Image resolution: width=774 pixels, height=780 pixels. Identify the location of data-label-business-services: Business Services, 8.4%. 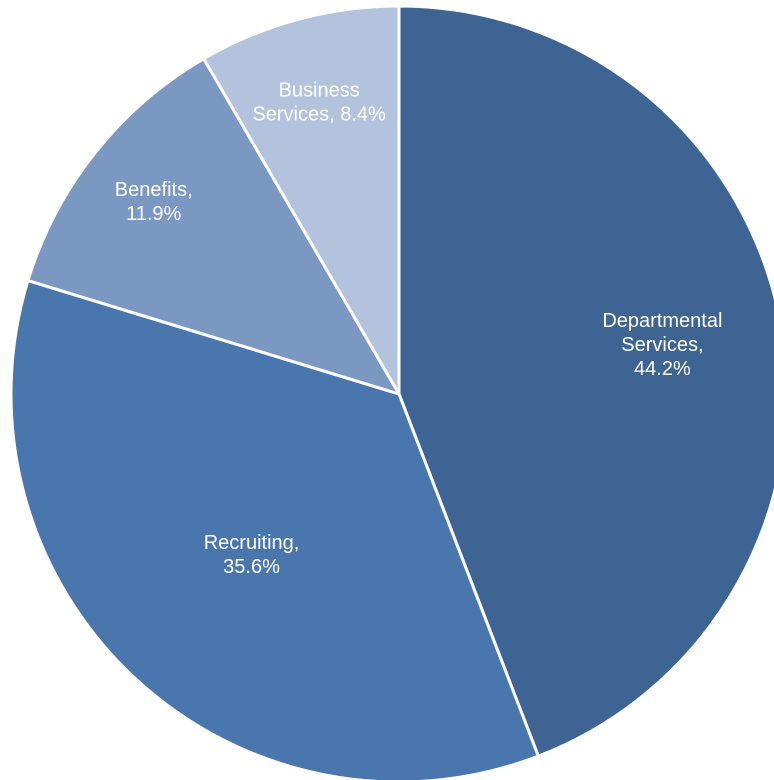
(319, 103).